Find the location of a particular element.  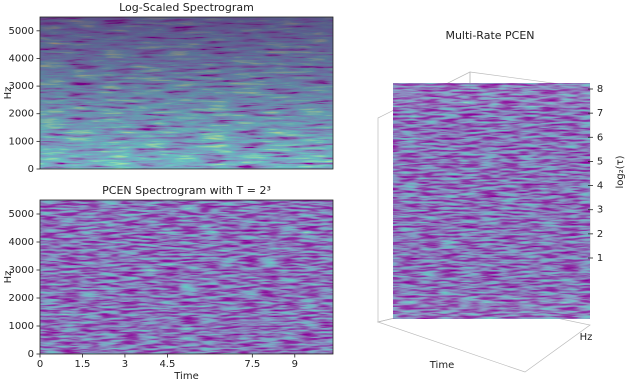

floor is located at coordinates (483, 336).